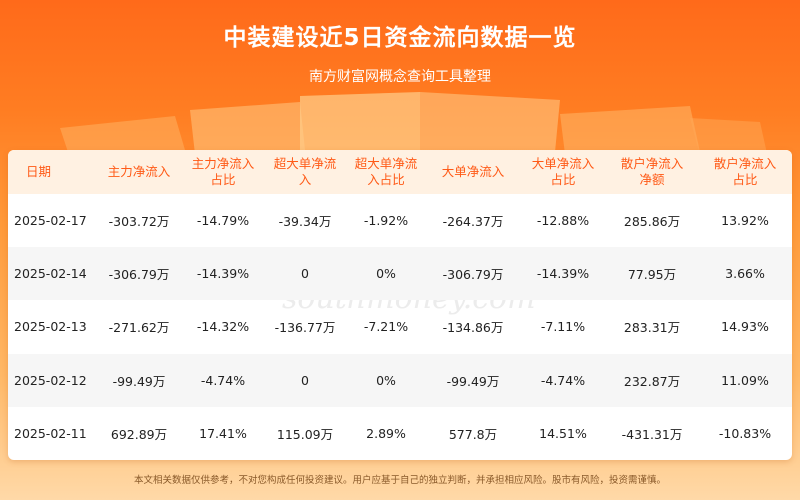 The height and width of the screenshot is (500, 800). Describe the element at coordinates (745, 274) in the screenshot. I see `value-cell: 3.66%` at that location.